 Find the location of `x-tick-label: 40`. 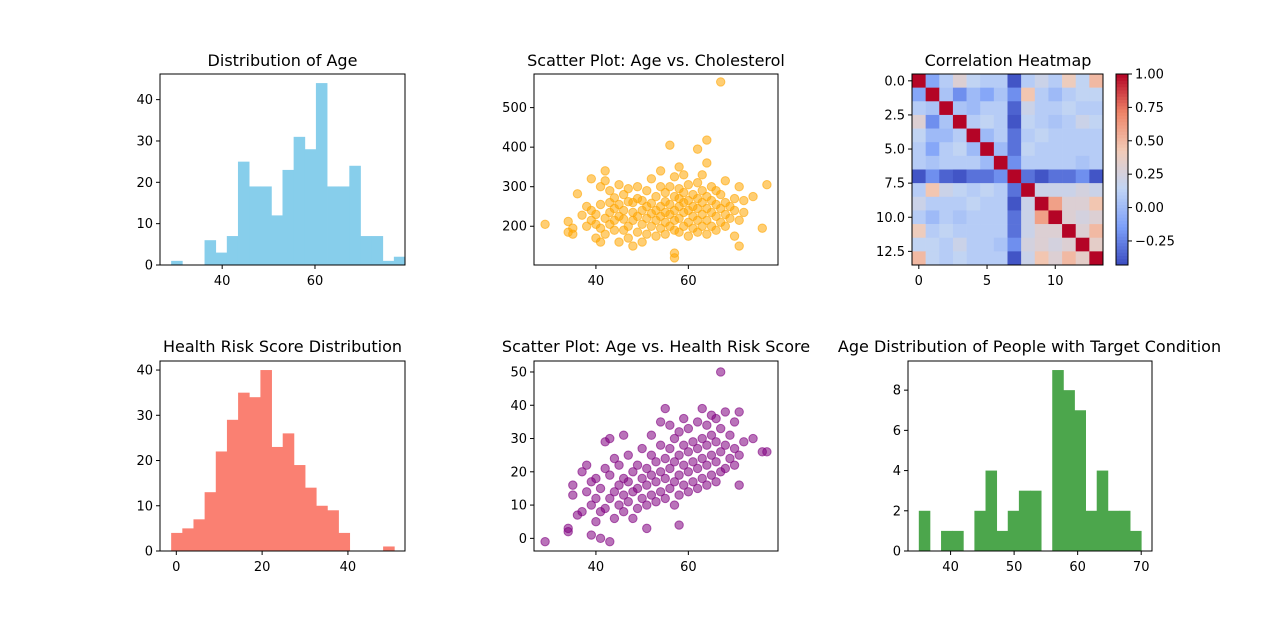

x-tick-label: 40 is located at coordinates (950, 567).